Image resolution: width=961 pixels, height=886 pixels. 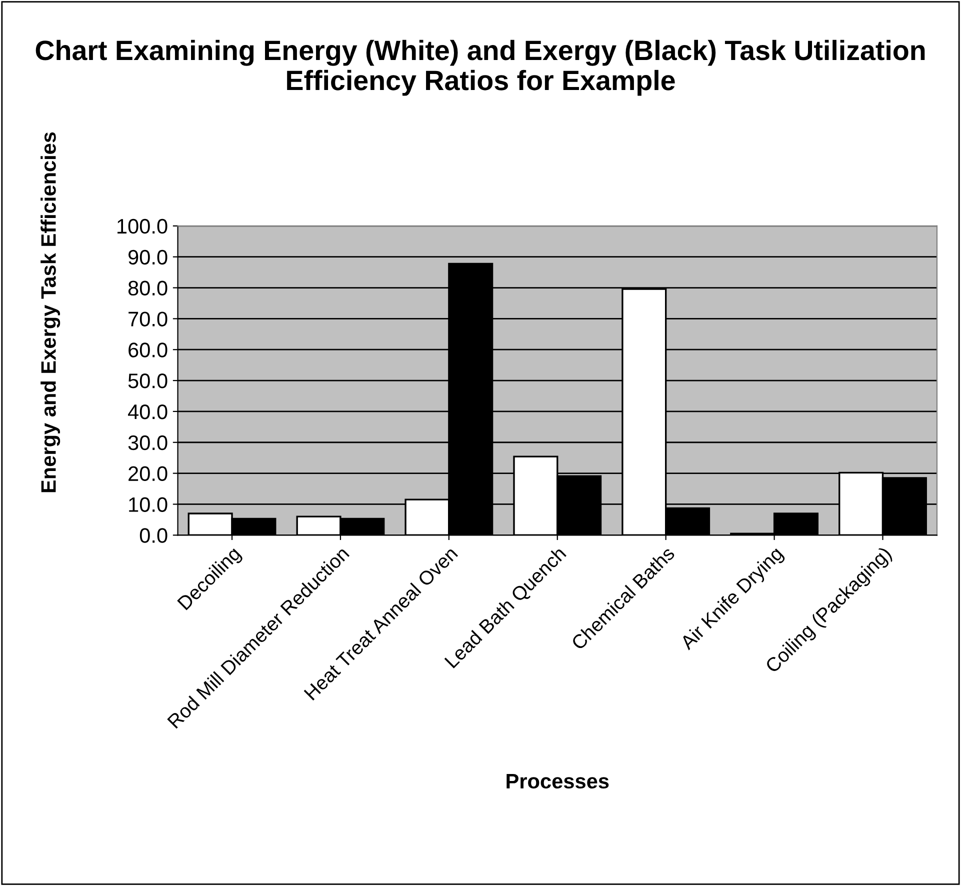 I want to click on y-tick-label: 90.0, so click(x=148, y=257).